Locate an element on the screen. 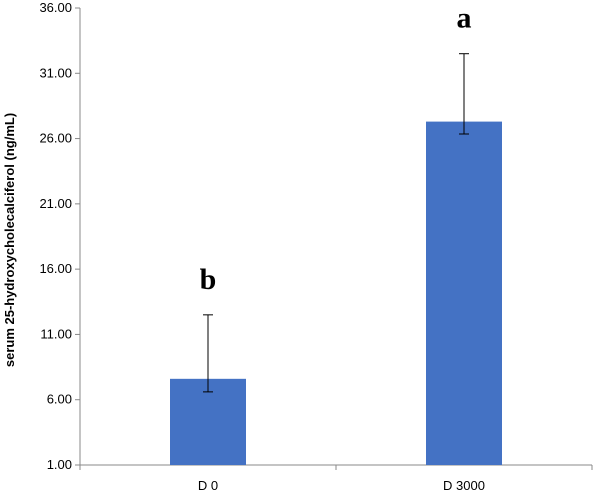 Image resolution: width=596 pixels, height=500 pixels. y-tick-label: 1.00 is located at coordinates (59, 464).